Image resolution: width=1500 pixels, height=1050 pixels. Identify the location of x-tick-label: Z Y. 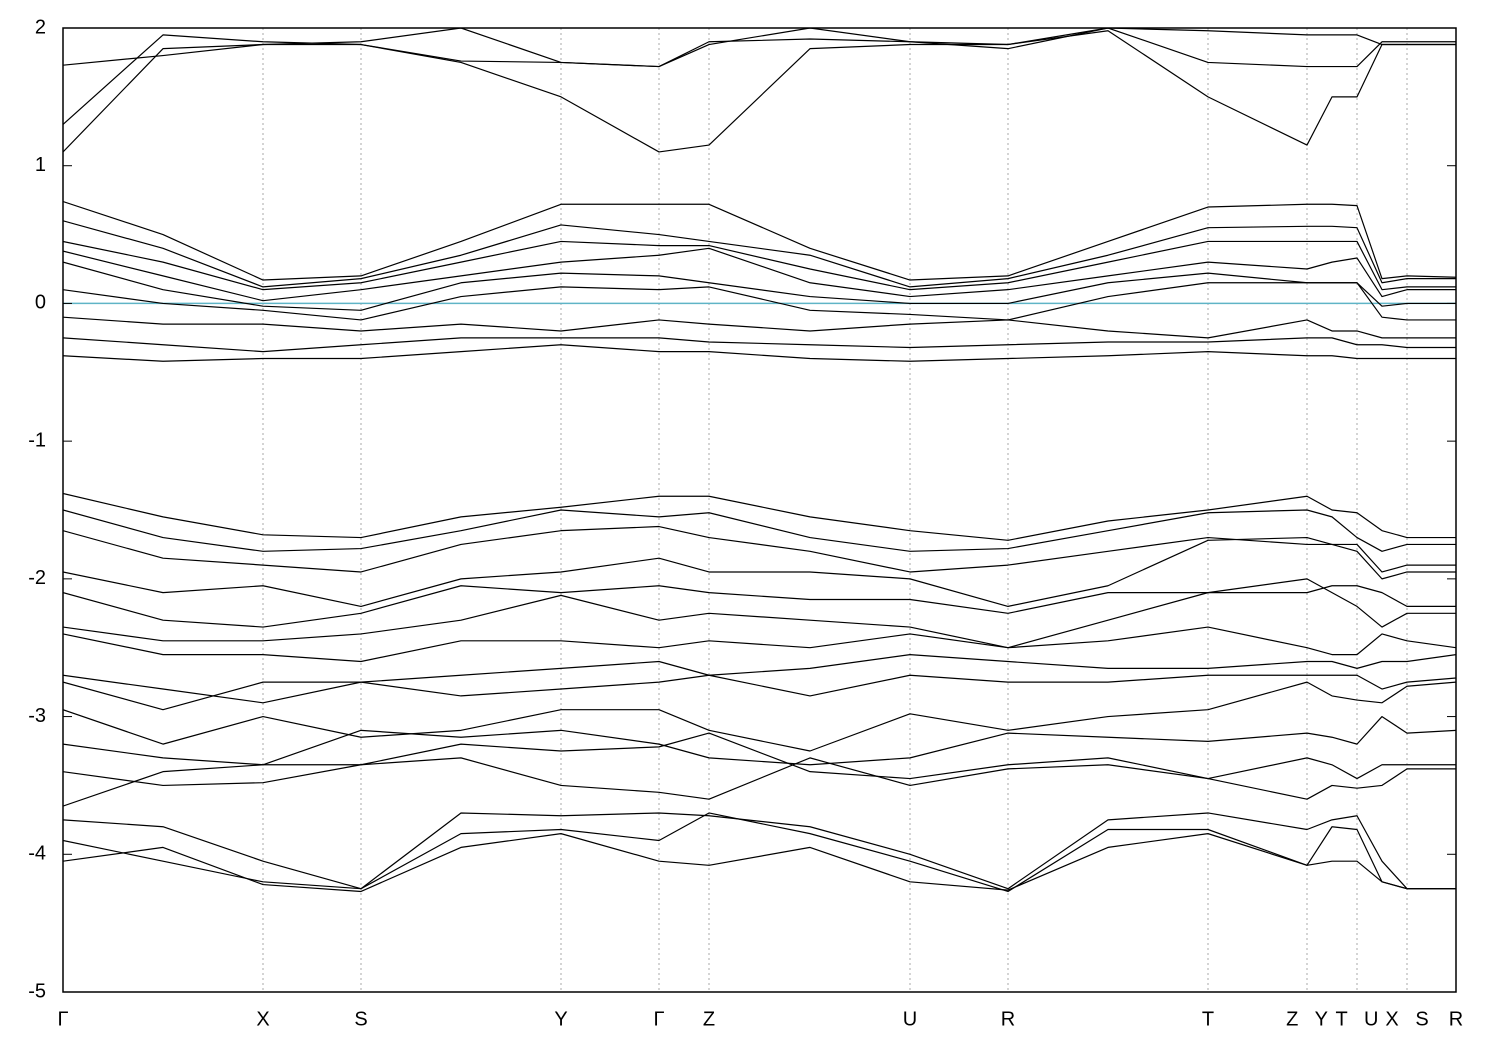
(1307, 1019).